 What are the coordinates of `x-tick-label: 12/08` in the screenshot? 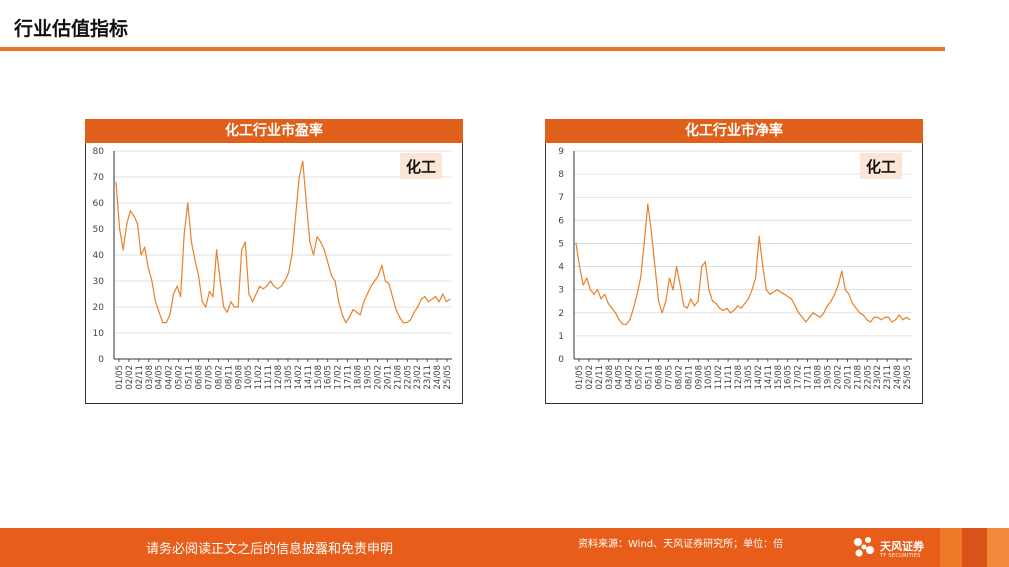 It's located at (739, 377).